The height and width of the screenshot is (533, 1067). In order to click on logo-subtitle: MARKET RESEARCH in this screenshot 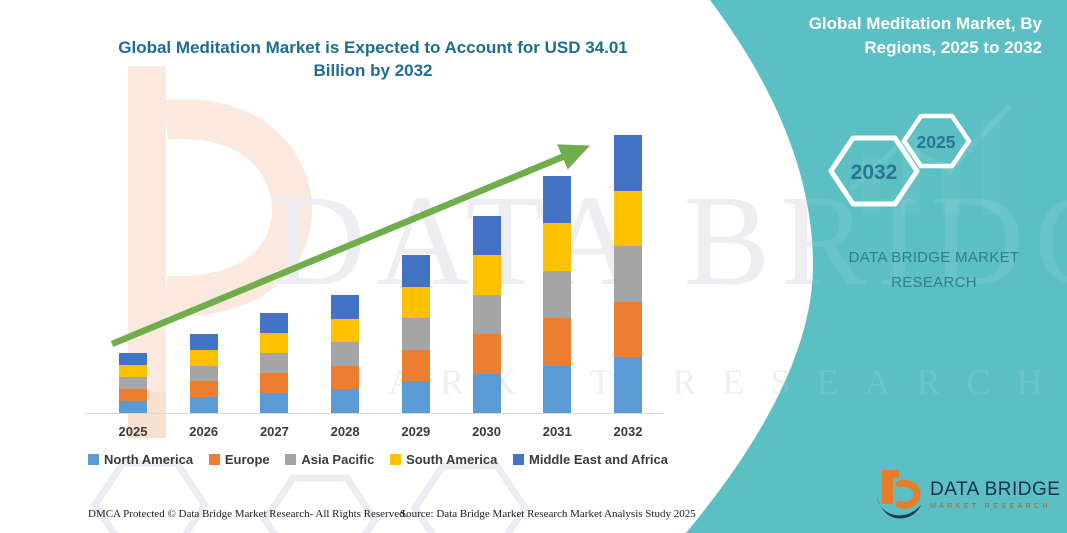, I will do `click(990, 506)`.